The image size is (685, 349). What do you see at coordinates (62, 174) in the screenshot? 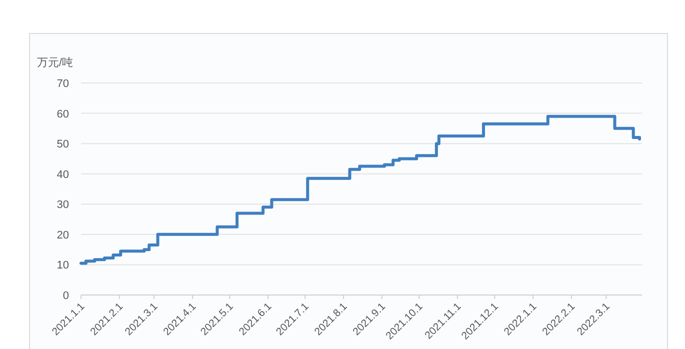
I see `y-tick-label: 40` at bounding box center [62, 174].